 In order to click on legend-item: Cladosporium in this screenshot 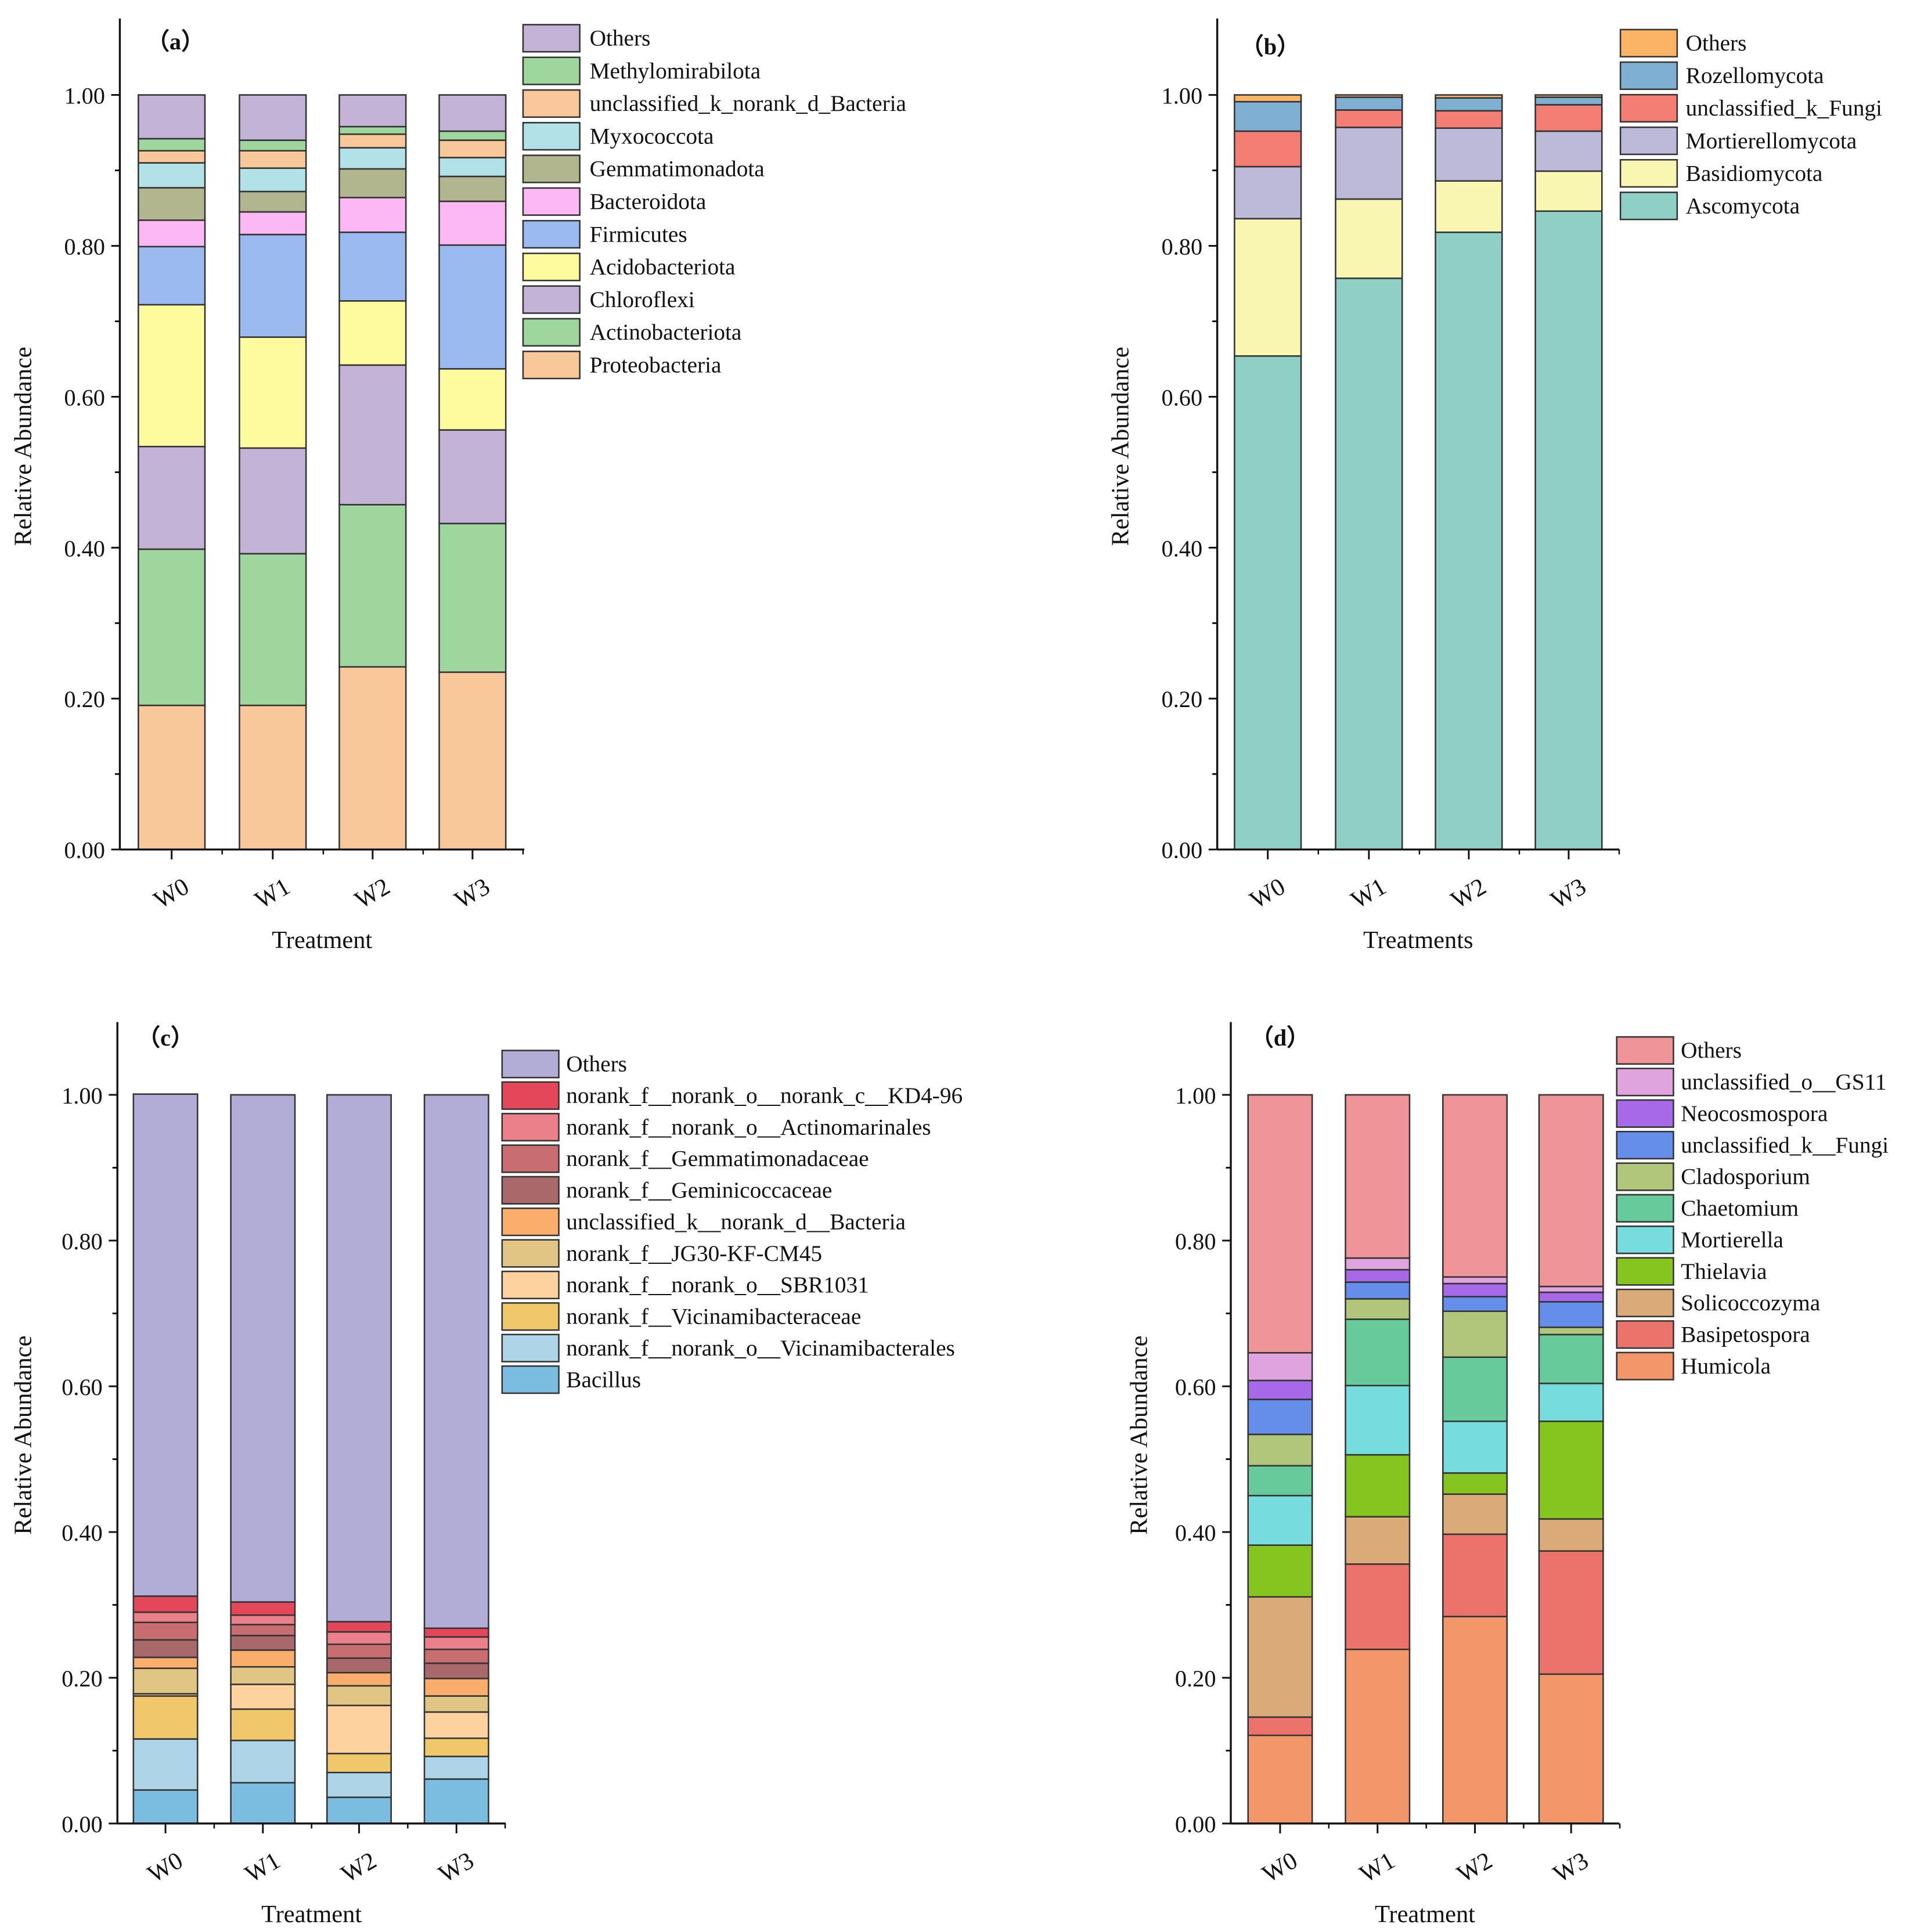, I will do `click(1713, 1176)`.